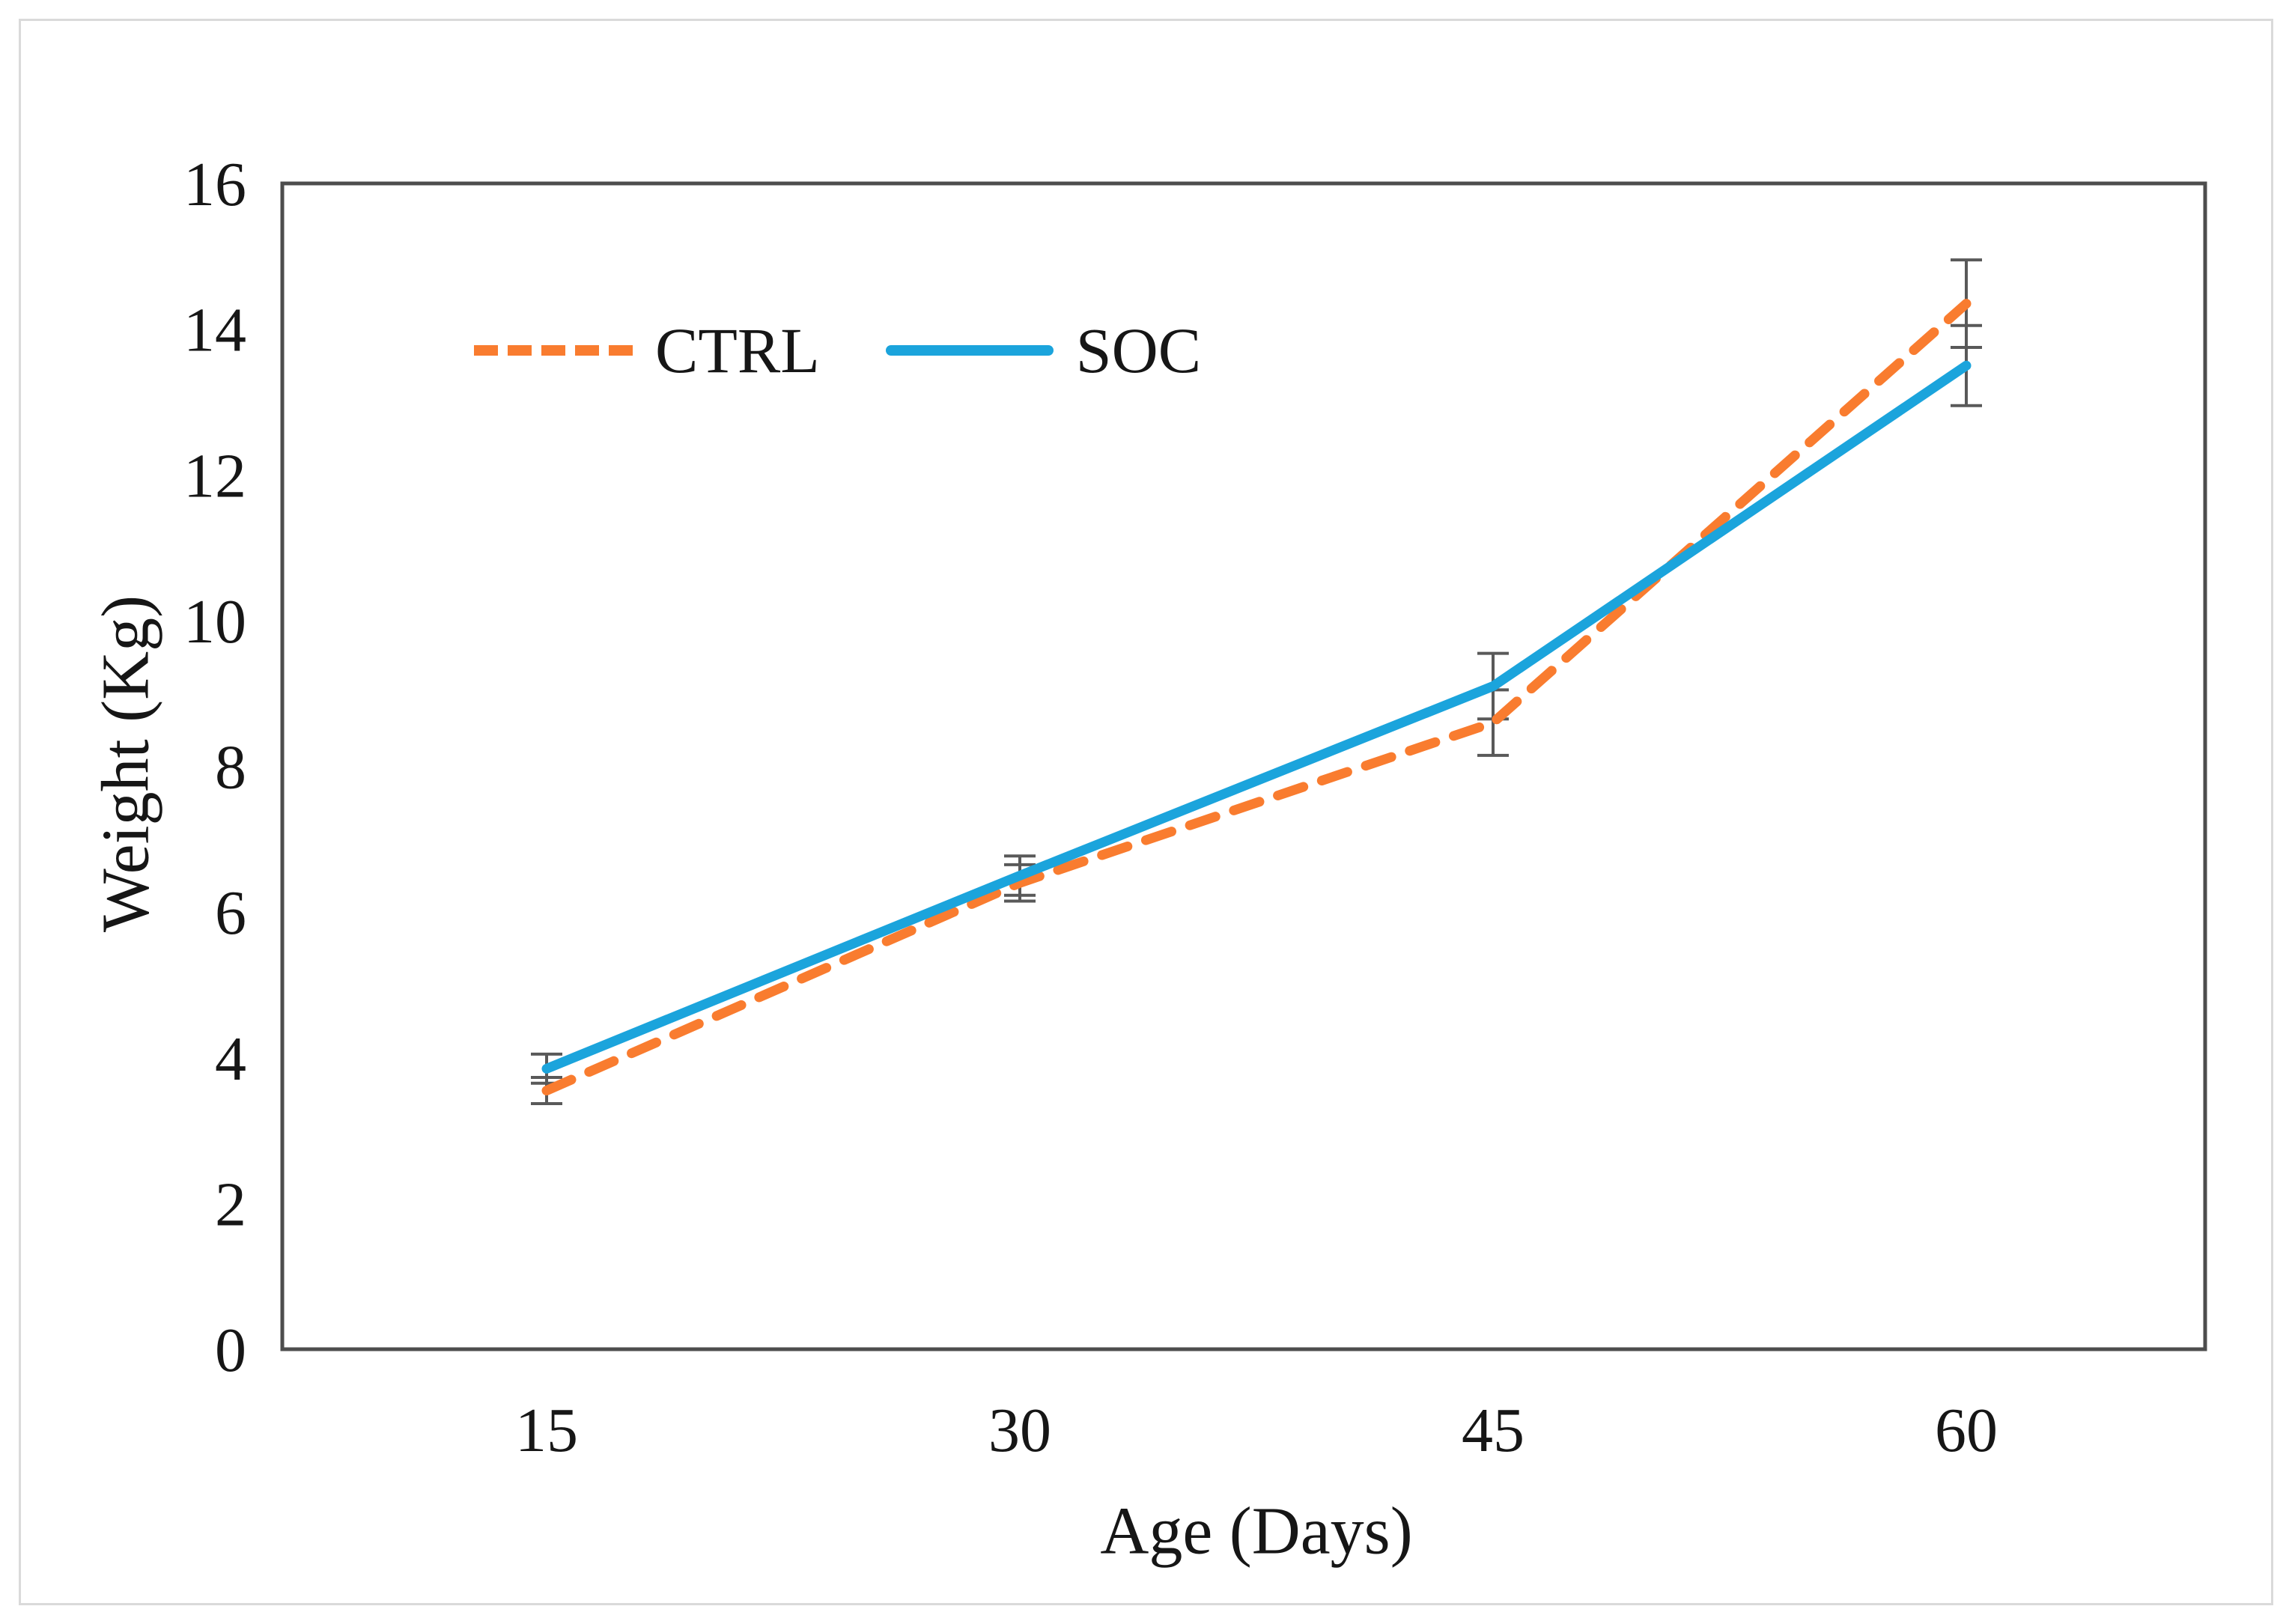 The width and height of the screenshot is (2292, 1624). What do you see at coordinates (647, 350) in the screenshot?
I see `legend-item-ctrl: CTRL` at bounding box center [647, 350].